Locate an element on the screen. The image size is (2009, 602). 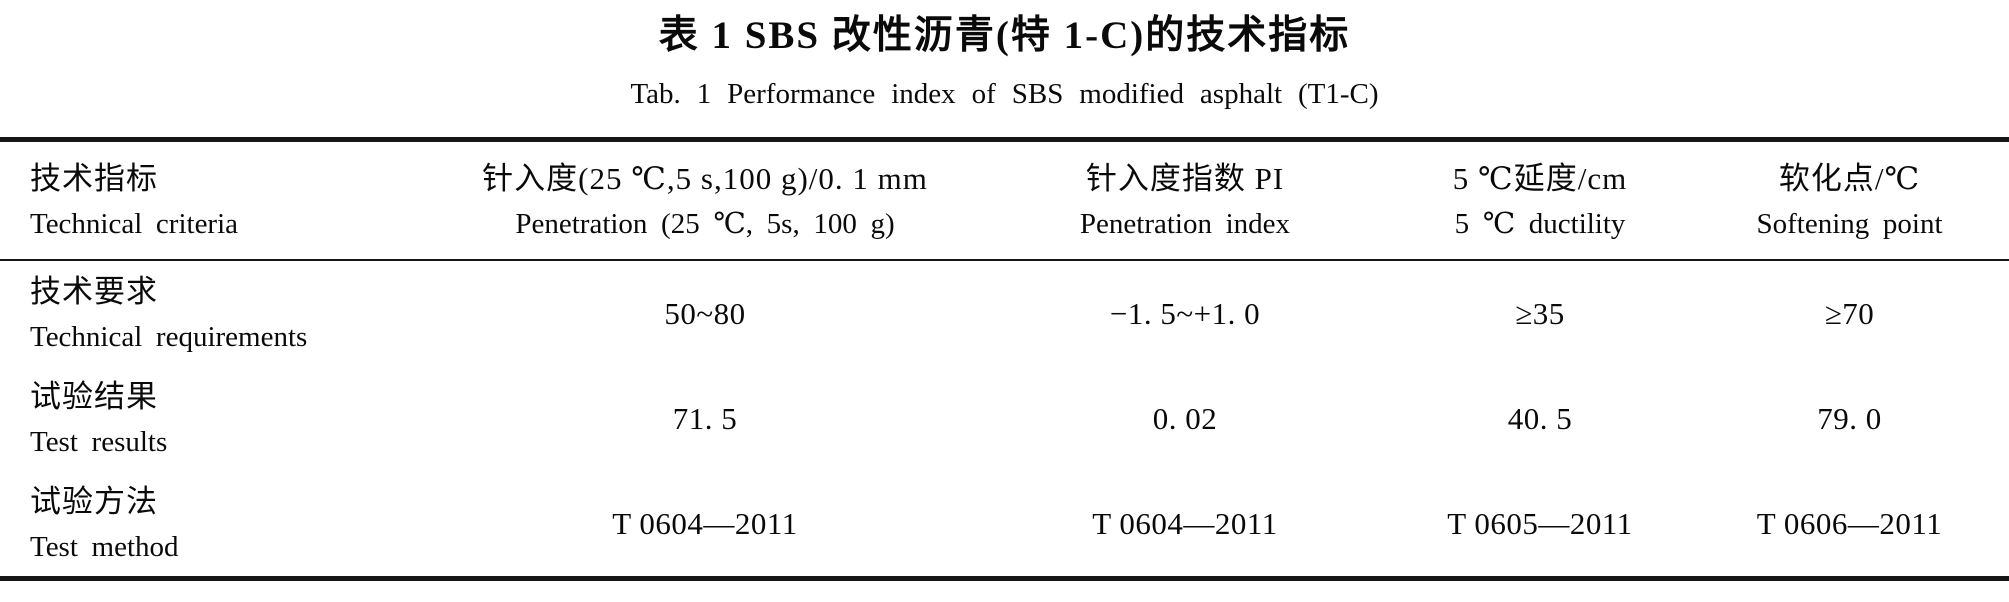
requirement-ductility-value: ≥35 is located at coordinates (1540, 313).